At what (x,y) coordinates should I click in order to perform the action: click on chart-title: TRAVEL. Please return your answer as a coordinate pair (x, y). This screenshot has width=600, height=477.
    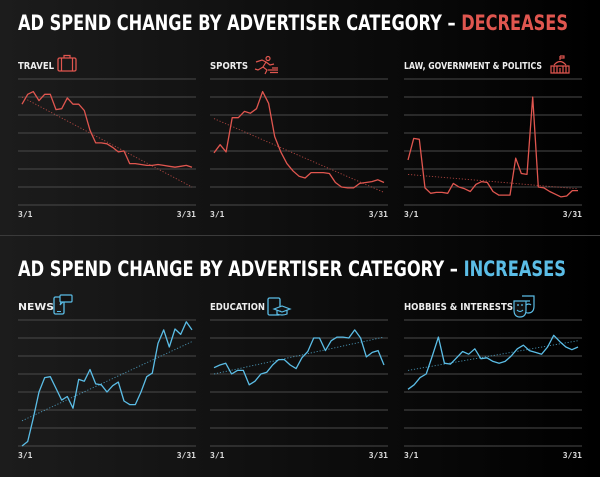
    Looking at the image, I should click on (36, 66).